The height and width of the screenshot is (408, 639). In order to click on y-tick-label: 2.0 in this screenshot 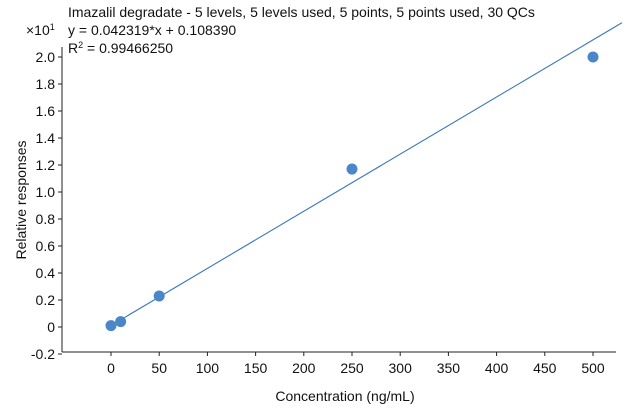, I will do `click(46, 57)`.